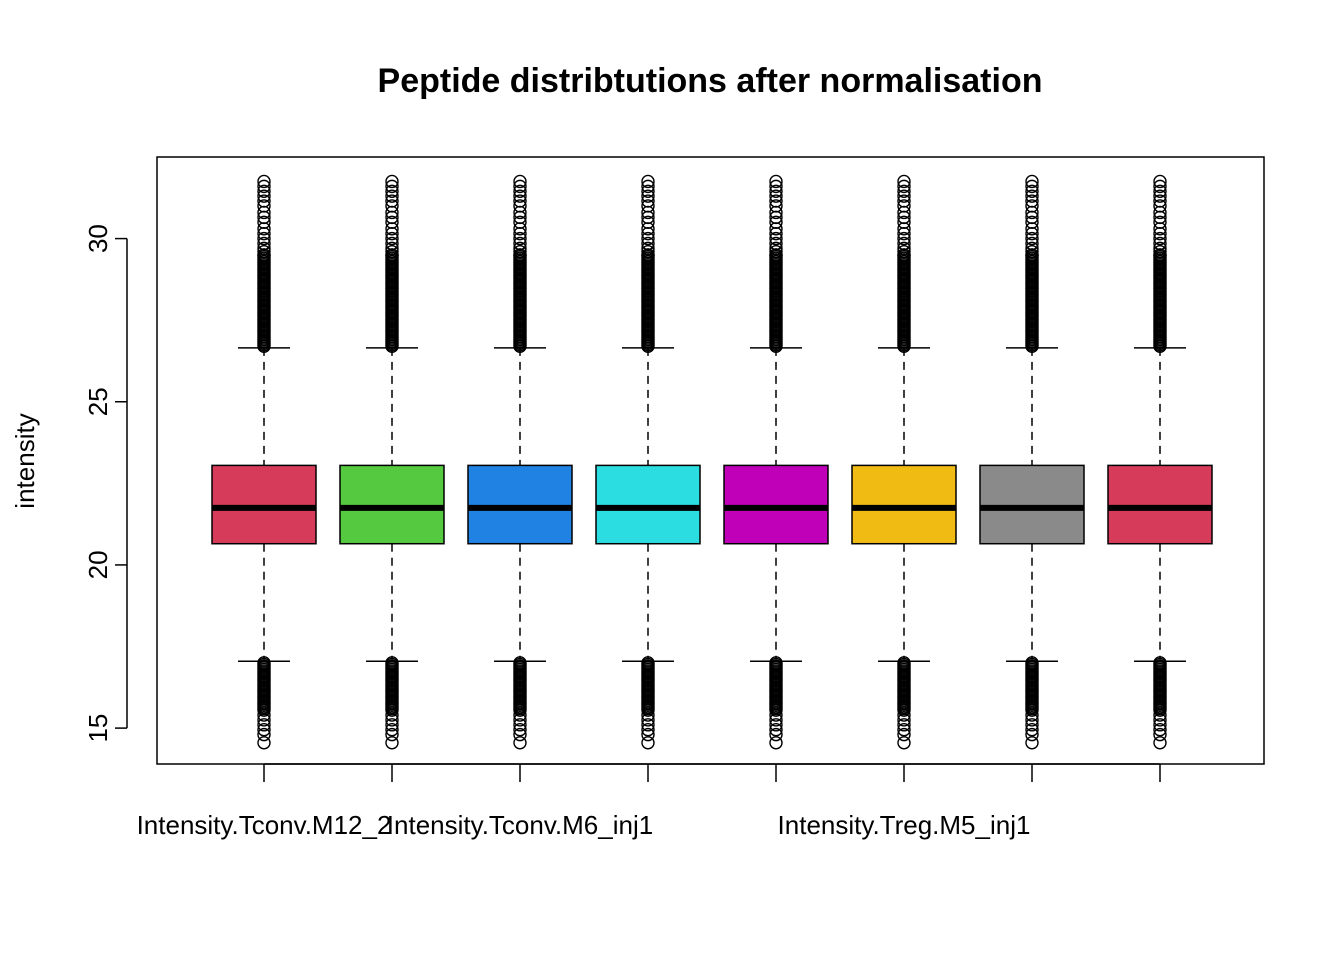 The image size is (1344, 960). Describe the element at coordinates (25, 460) in the screenshot. I see `y-axis-label: intensity` at that location.